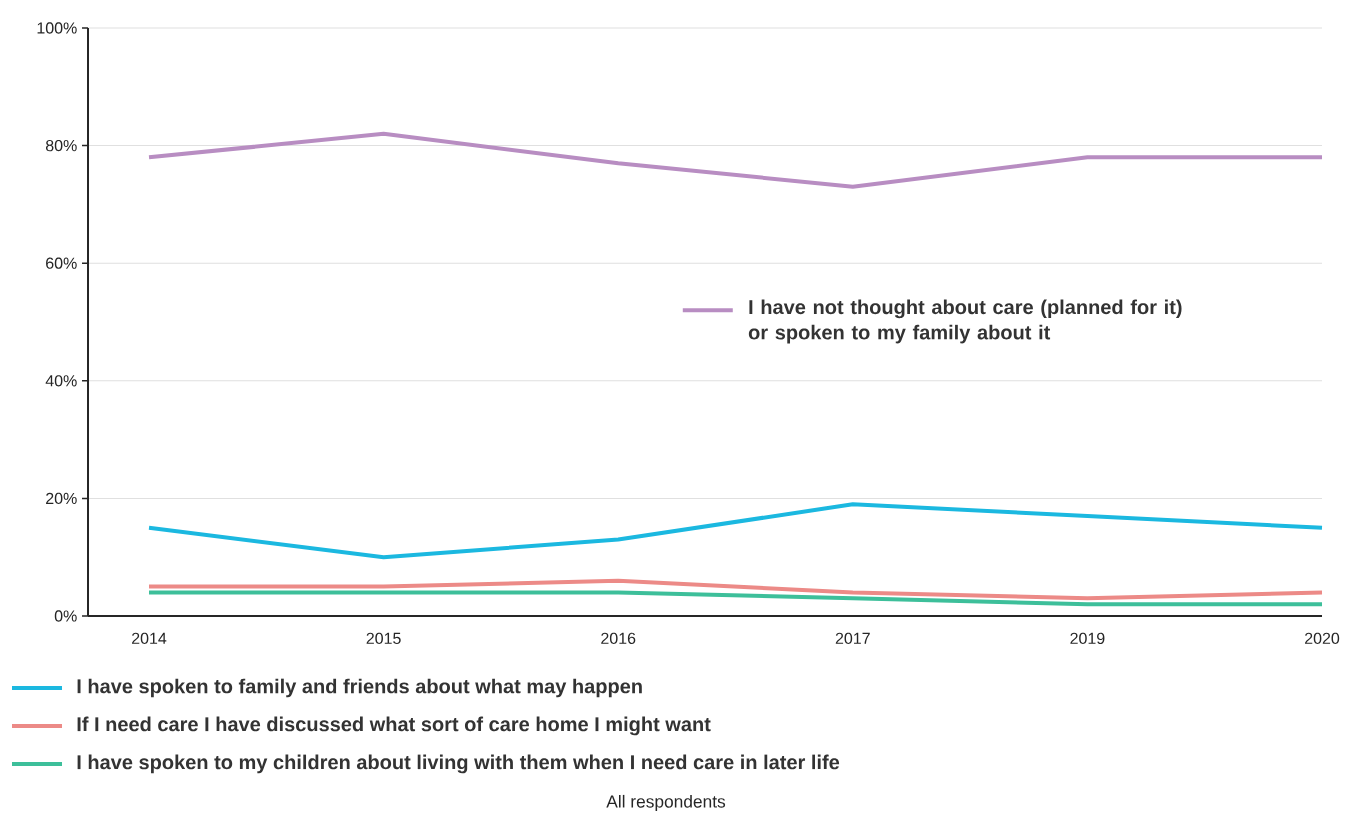 This screenshot has width=1349, height=816. What do you see at coordinates (57, 28) in the screenshot?
I see `y-tick-label: 100%` at bounding box center [57, 28].